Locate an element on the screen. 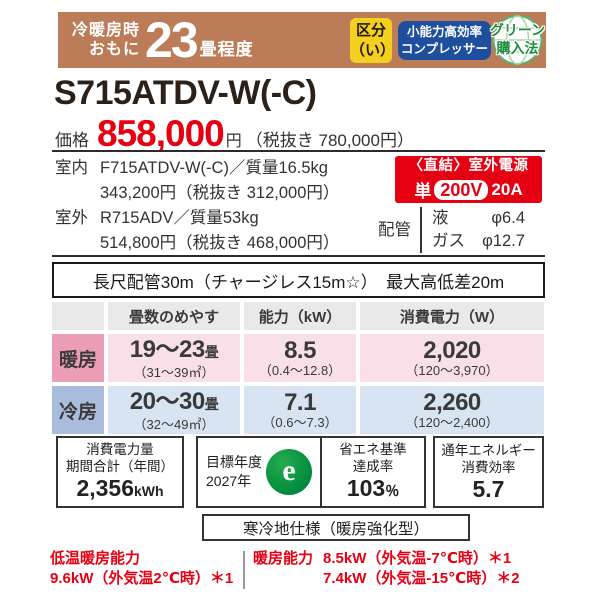 The width and height of the screenshot is (600, 600). apf-label2: 消費効率 is located at coordinates (488, 467).